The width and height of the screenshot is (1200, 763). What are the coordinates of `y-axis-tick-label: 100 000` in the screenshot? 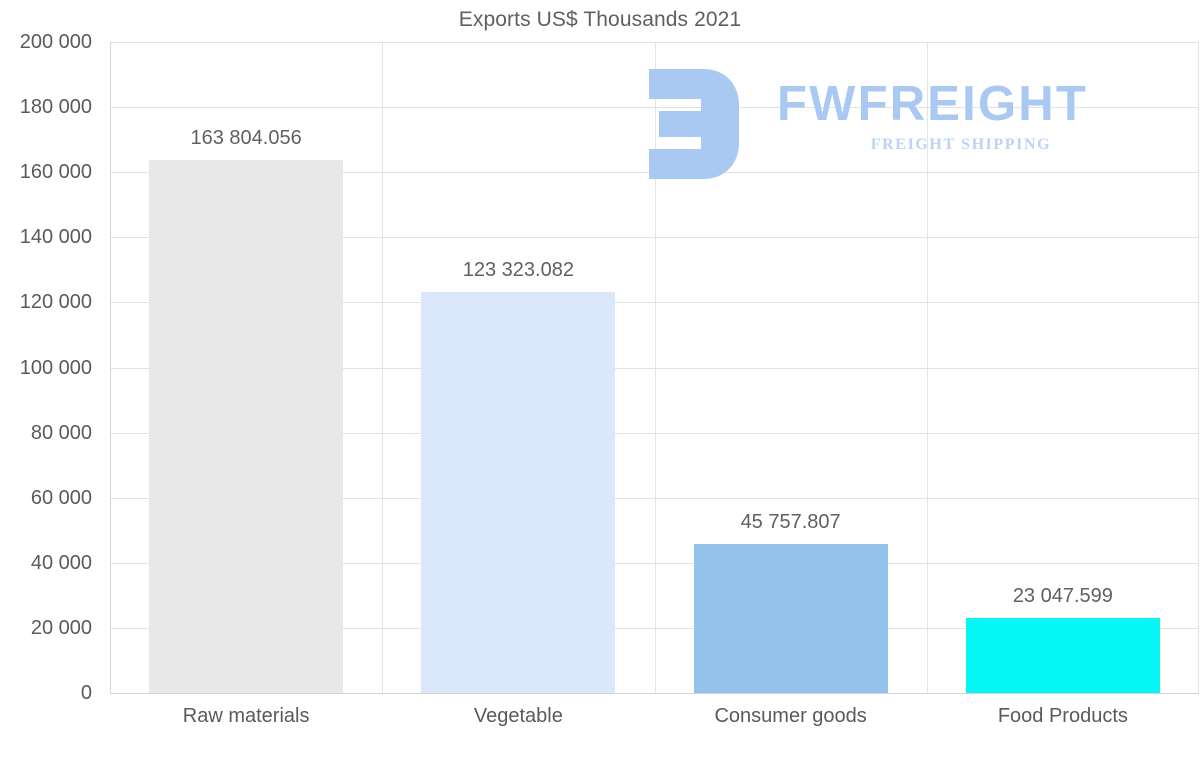 It's located at (55, 367).